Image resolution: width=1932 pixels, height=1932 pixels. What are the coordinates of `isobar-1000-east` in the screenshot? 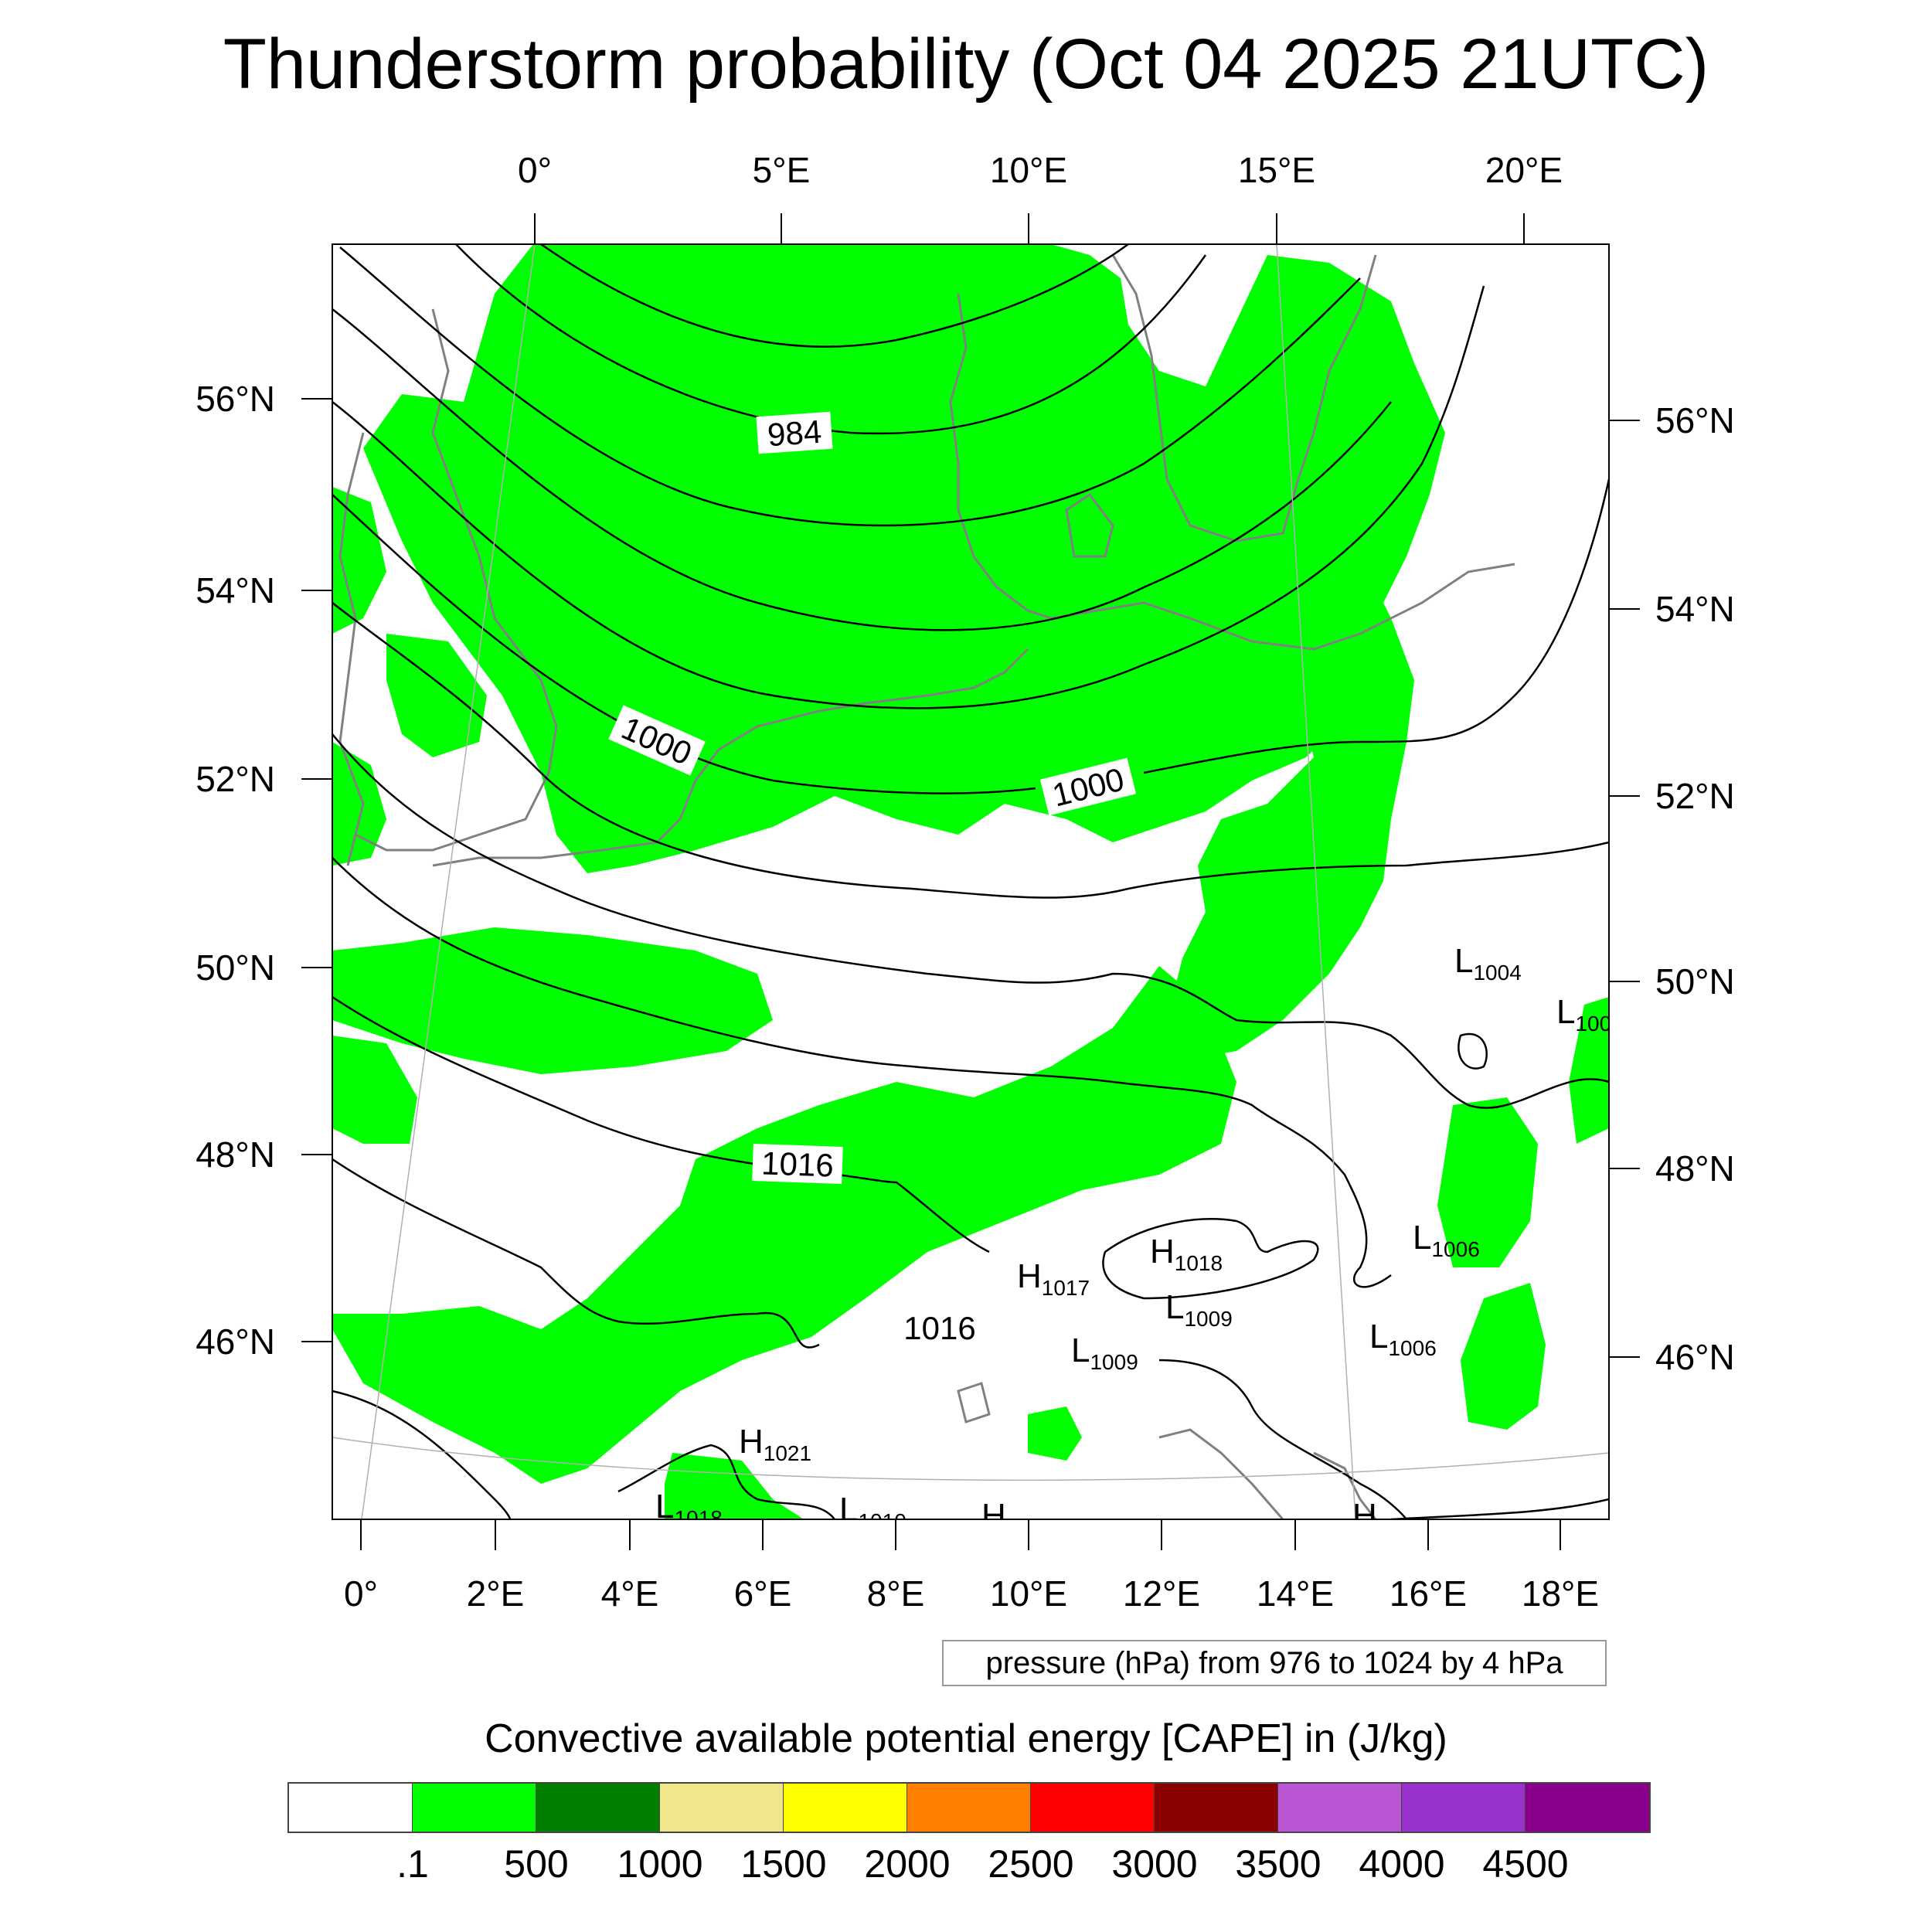 It's located at (1376, 626).